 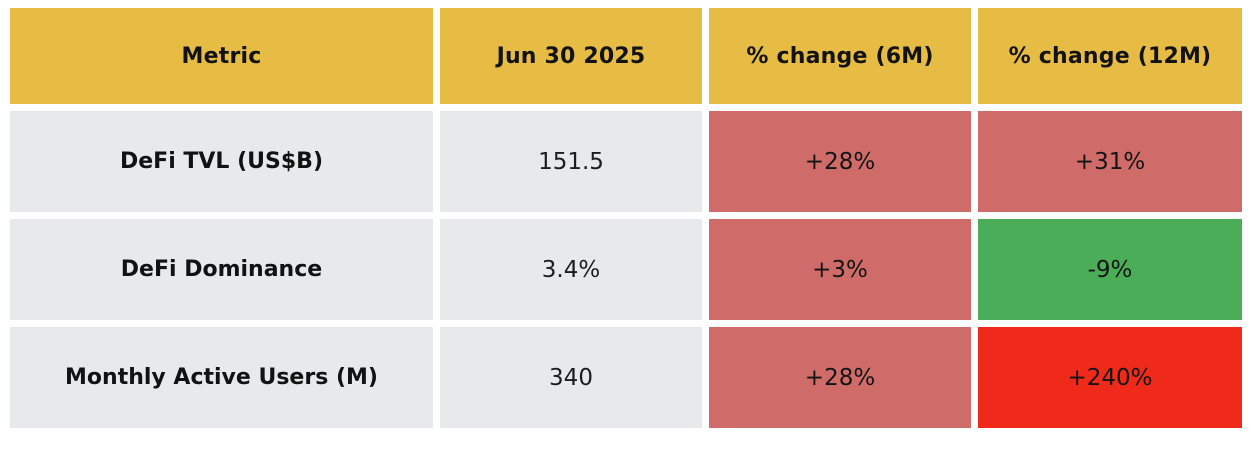 What do you see at coordinates (571, 269) in the screenshot?
I see `value-defi-dominance: 3.4%` at bounding box center [571, 269].